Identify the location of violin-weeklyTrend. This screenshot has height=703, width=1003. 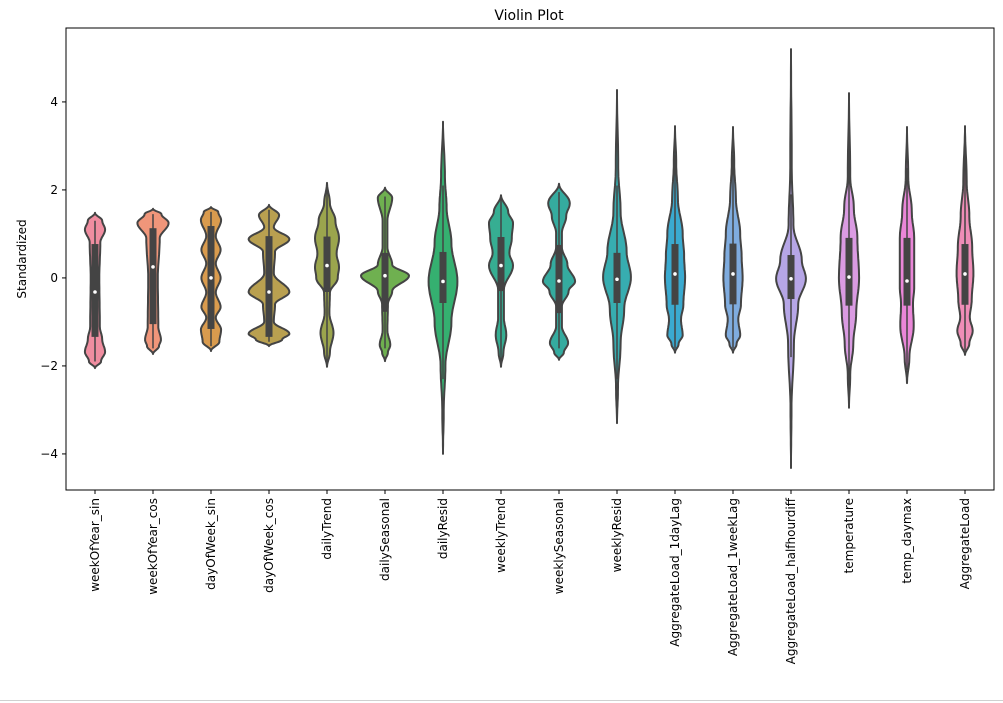
(501, 281).